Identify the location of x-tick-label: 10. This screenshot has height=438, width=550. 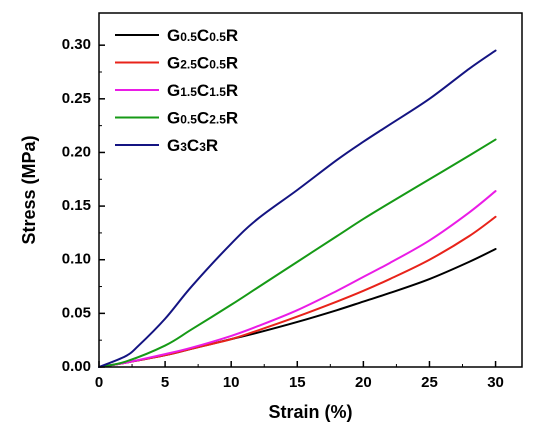
(231, 382).